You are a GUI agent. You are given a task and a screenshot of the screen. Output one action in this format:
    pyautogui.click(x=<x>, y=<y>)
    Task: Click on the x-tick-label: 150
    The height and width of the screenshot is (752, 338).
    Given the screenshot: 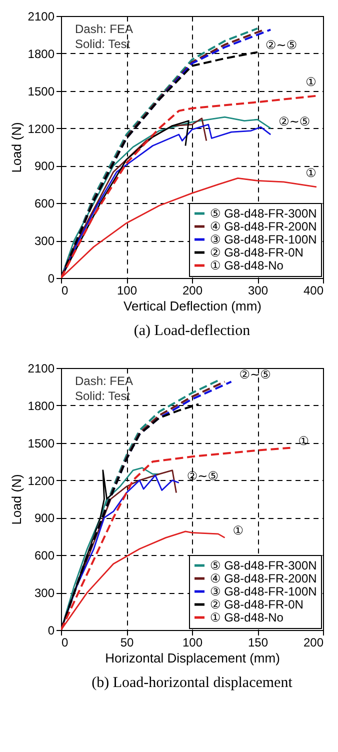 What is the action you would take?
    pyautogui.click(x=258, y=643)
    